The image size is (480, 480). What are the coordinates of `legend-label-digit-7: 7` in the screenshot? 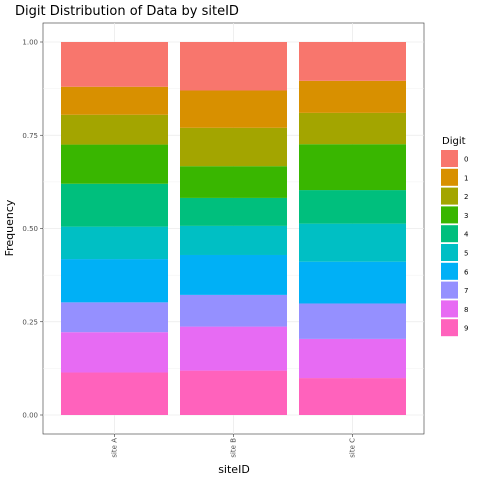 It's located at (466, 291).